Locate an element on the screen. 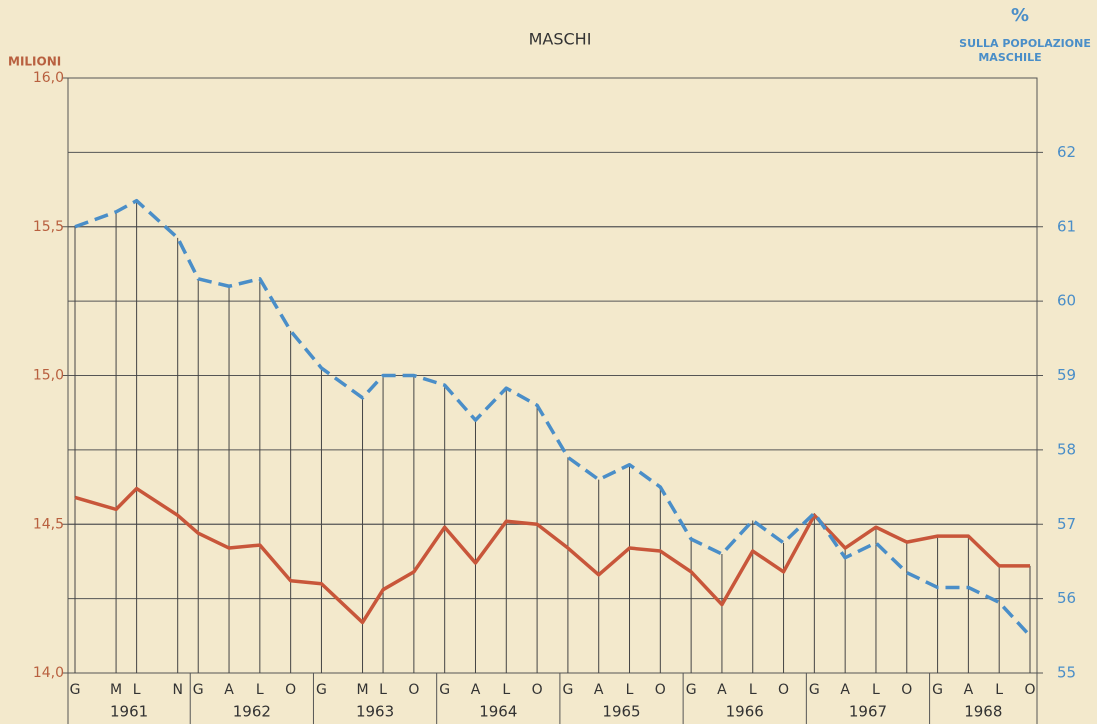 This screenshot has height=724, width=1097. y2-tick-label: 61 is located at coordinates (1066, 226).